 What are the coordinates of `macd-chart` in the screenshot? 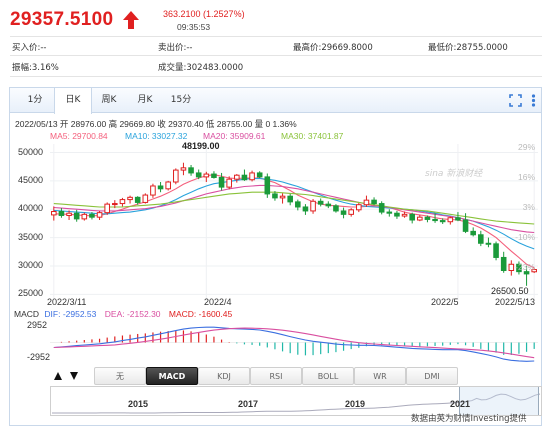 It's located at (275, 342).